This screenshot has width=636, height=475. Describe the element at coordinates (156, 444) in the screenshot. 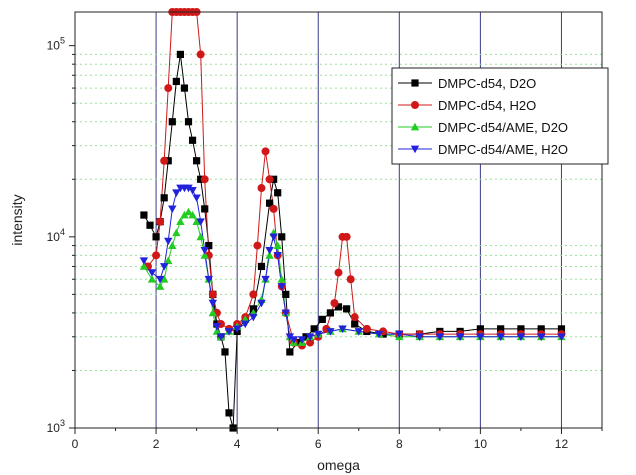

I see `x-tick-label: 2` at that location.